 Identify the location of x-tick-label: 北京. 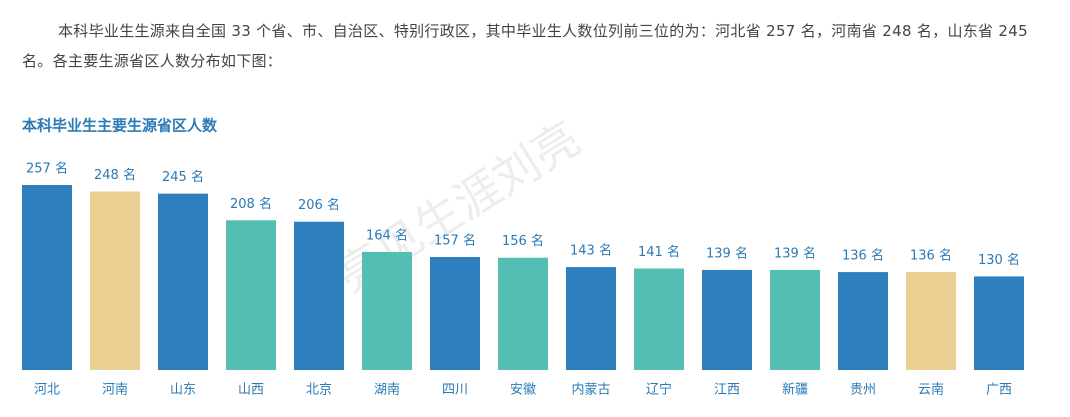
(319, 390).